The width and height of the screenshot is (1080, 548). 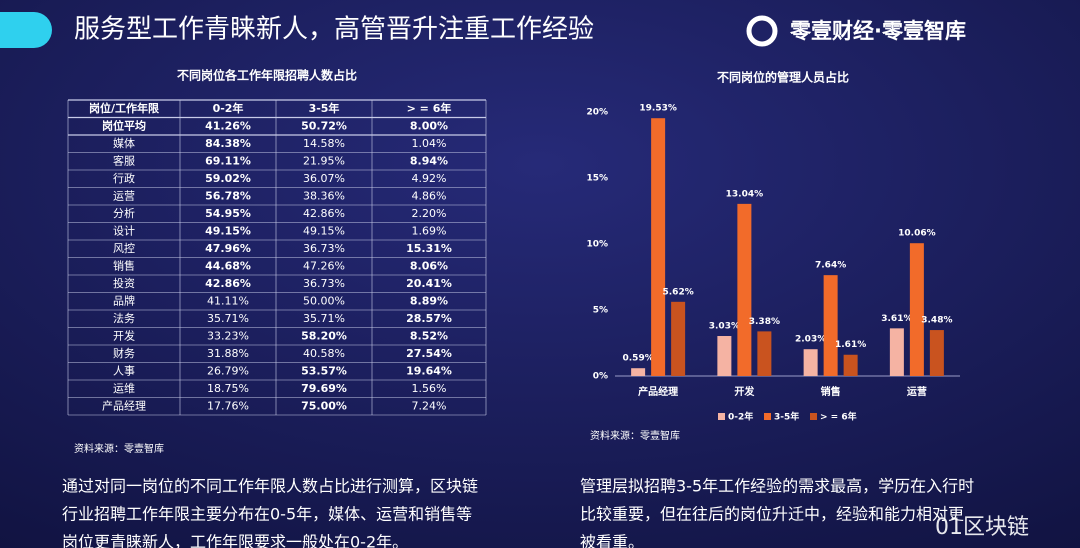 I want to click on chart-source: 资料来源：零壹智库, so click(x=635, y=435).